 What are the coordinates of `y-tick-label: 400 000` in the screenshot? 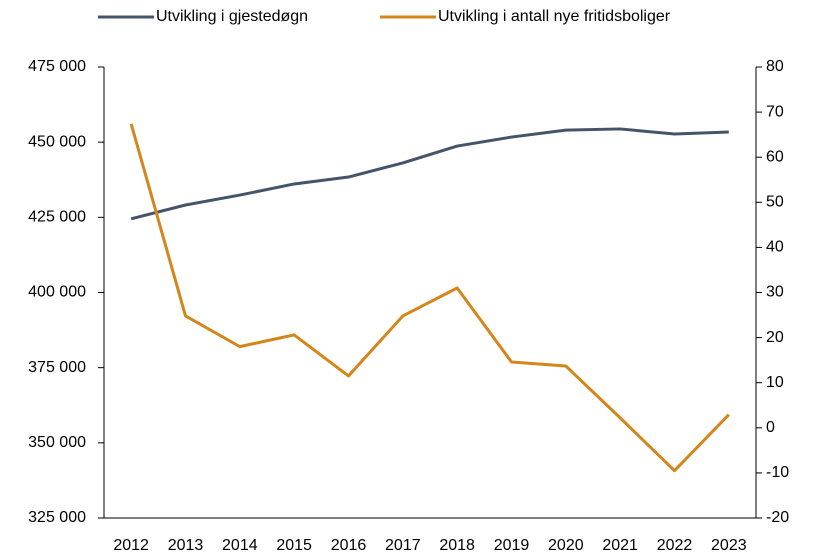 It's located at (57, 292).